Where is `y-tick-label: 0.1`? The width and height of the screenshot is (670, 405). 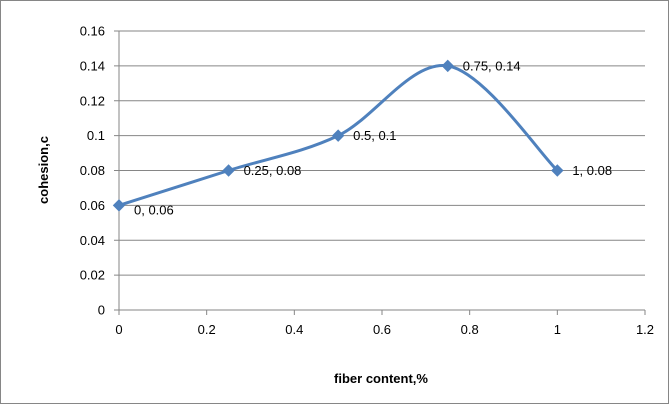 y-tick-label: 0.1 is located at coordinates (96, 135).